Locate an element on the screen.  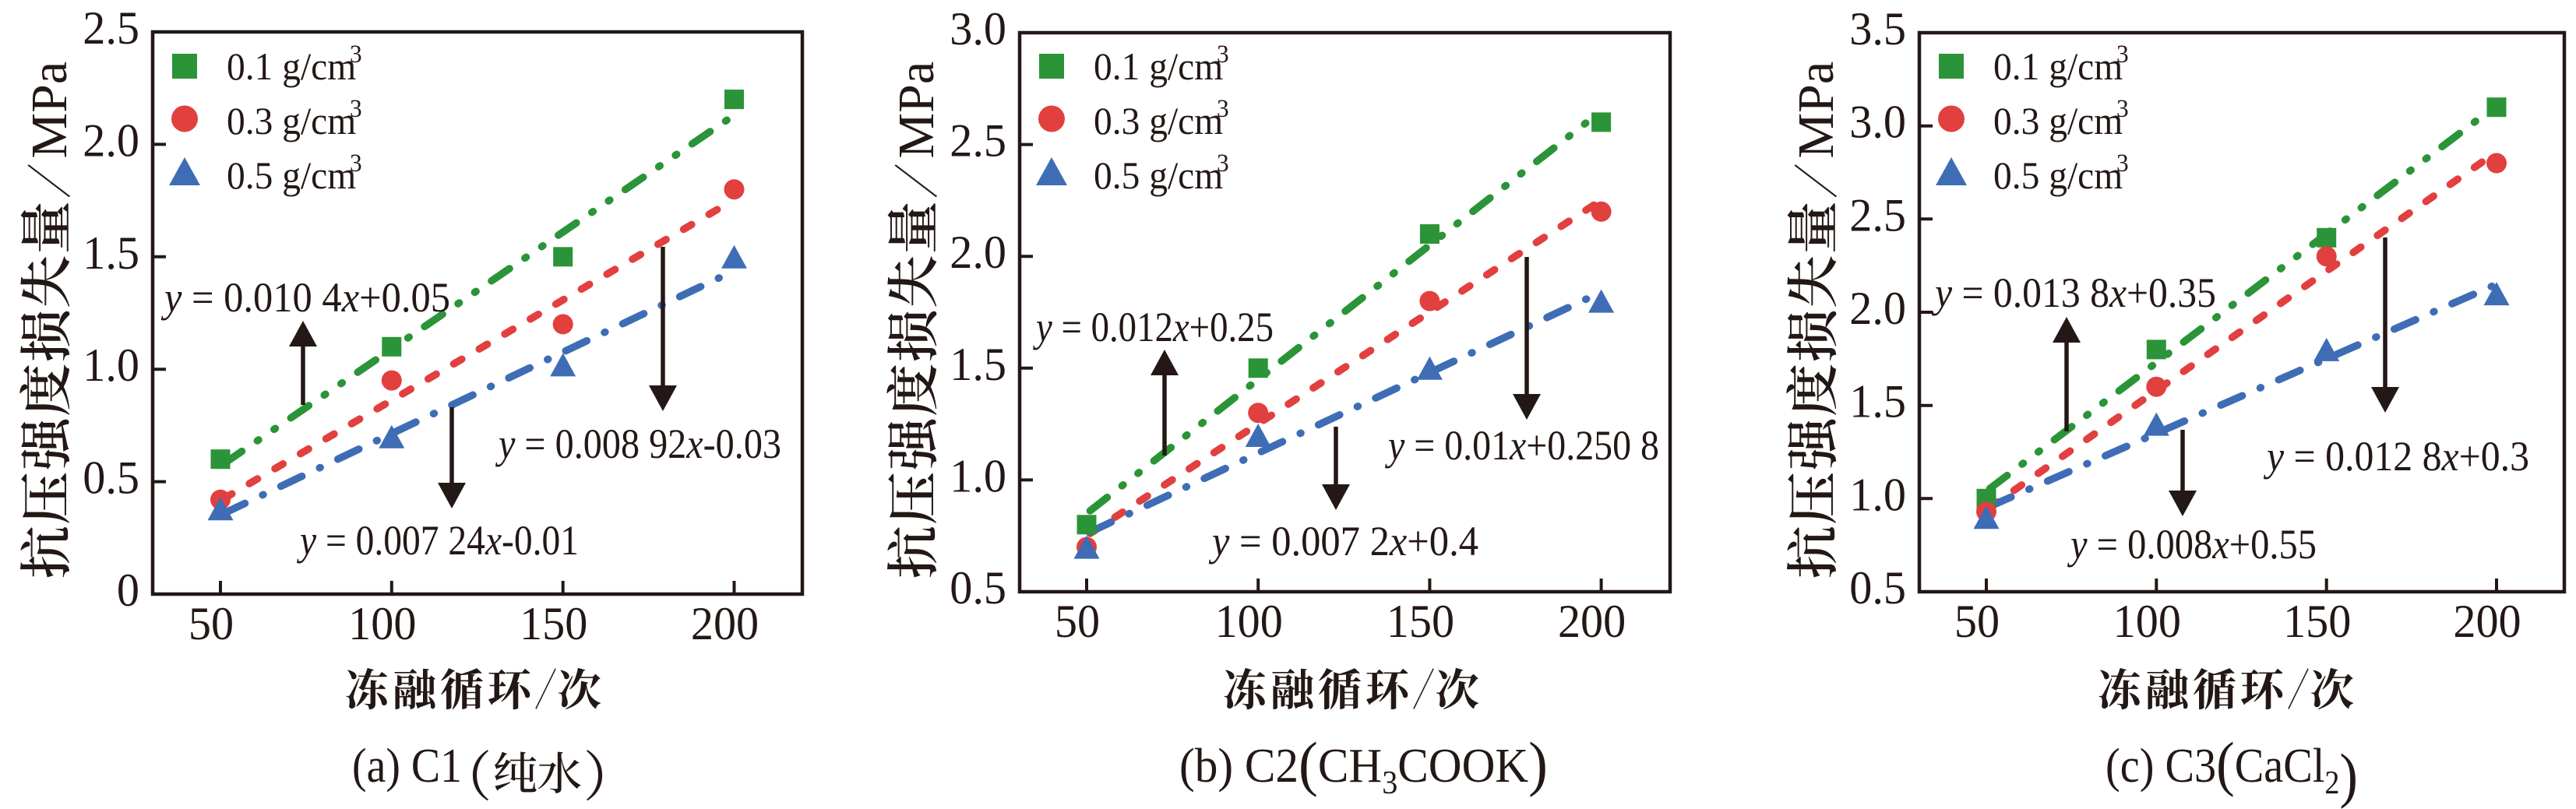
svg-text: y = 0.008 92x-0.03 is located at coordinates (638, 443).